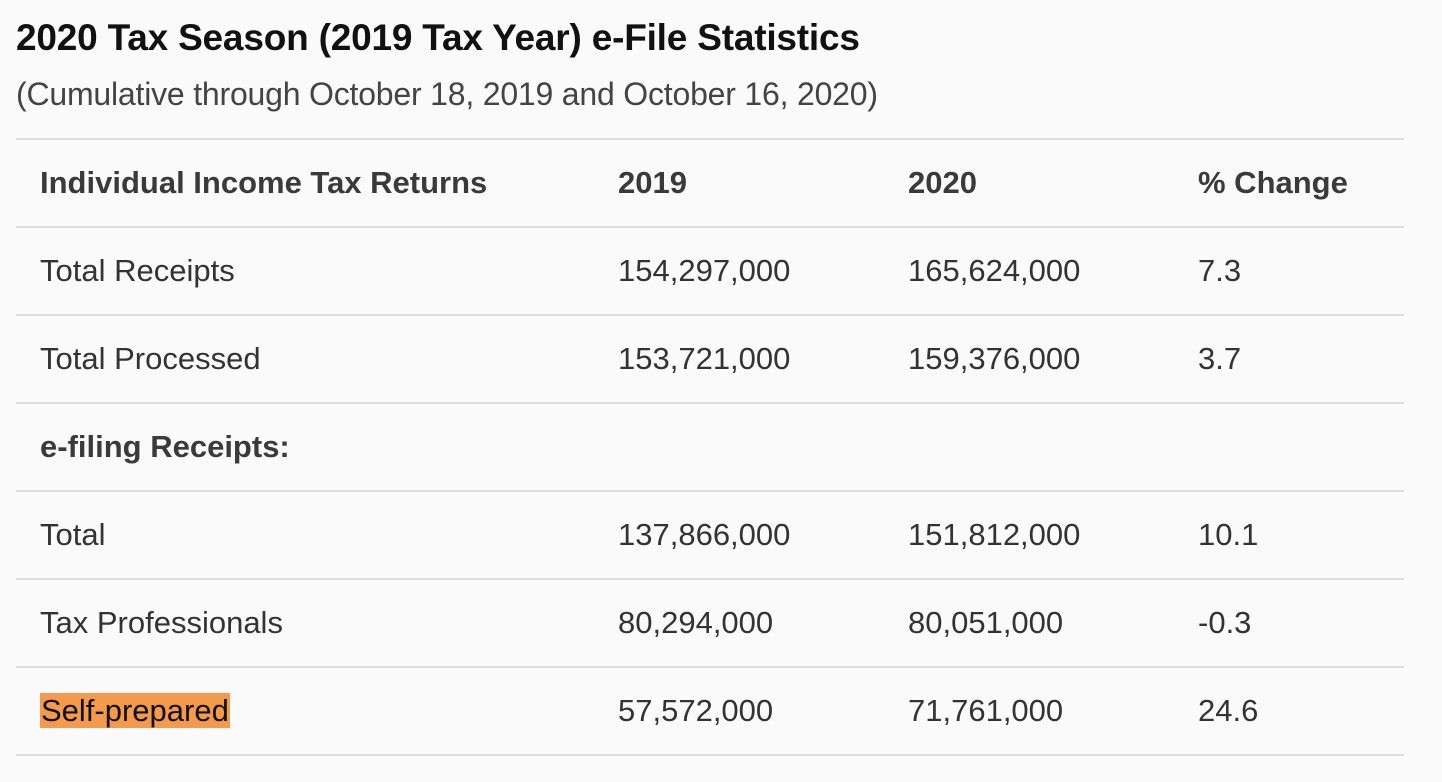 This screenshot has width=1442, height=782. I want to click on value-2020: 71,761,000, so click(1029, 711).